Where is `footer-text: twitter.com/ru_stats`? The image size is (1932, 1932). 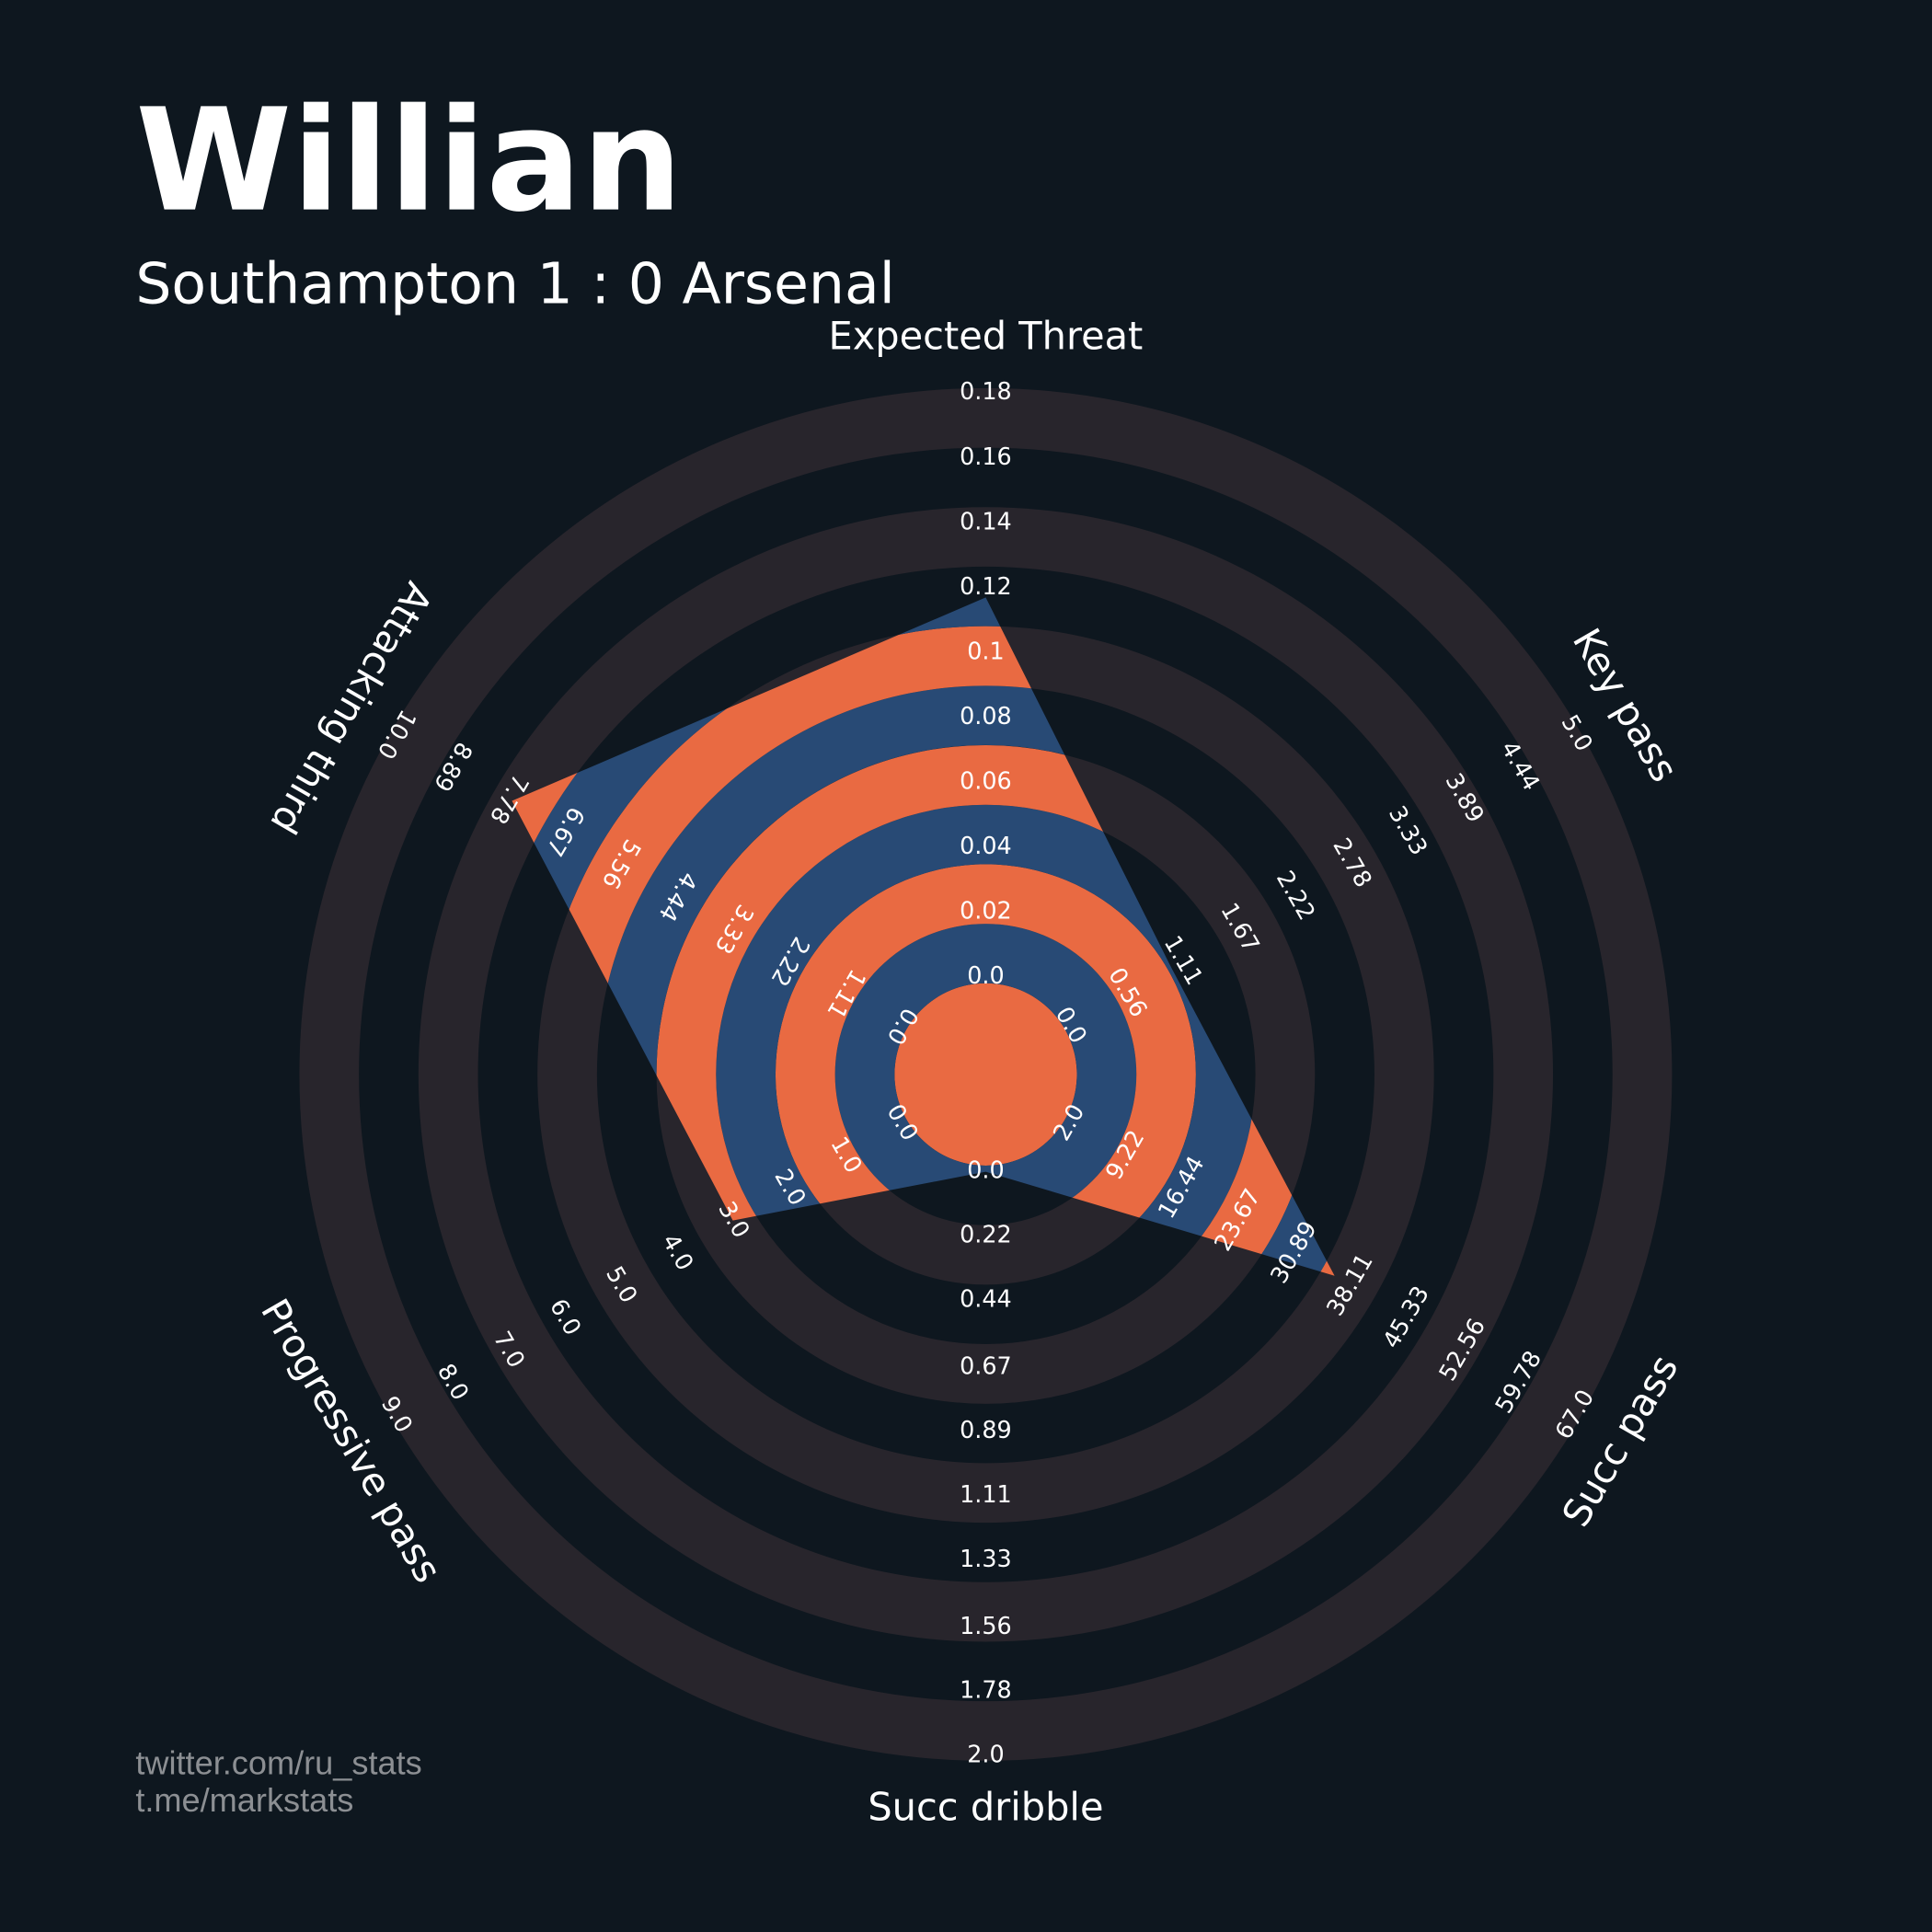
footer-text: twitter.com/ru_stats is located at coordinates (278, 1763).